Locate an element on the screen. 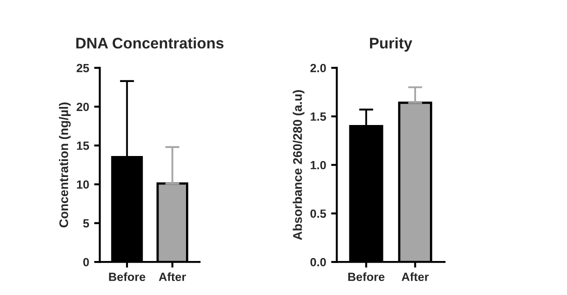 The image size is (567, 295). y-tick-label: 1.5 is located at coordinates (318, 116).